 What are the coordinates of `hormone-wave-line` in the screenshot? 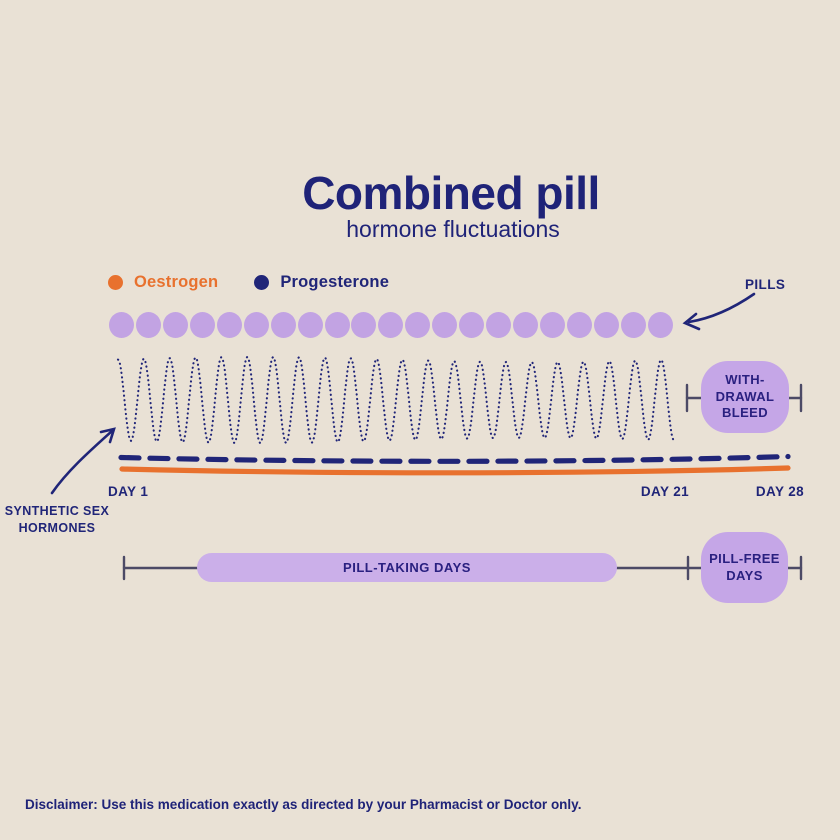 It's located at (396, 400).